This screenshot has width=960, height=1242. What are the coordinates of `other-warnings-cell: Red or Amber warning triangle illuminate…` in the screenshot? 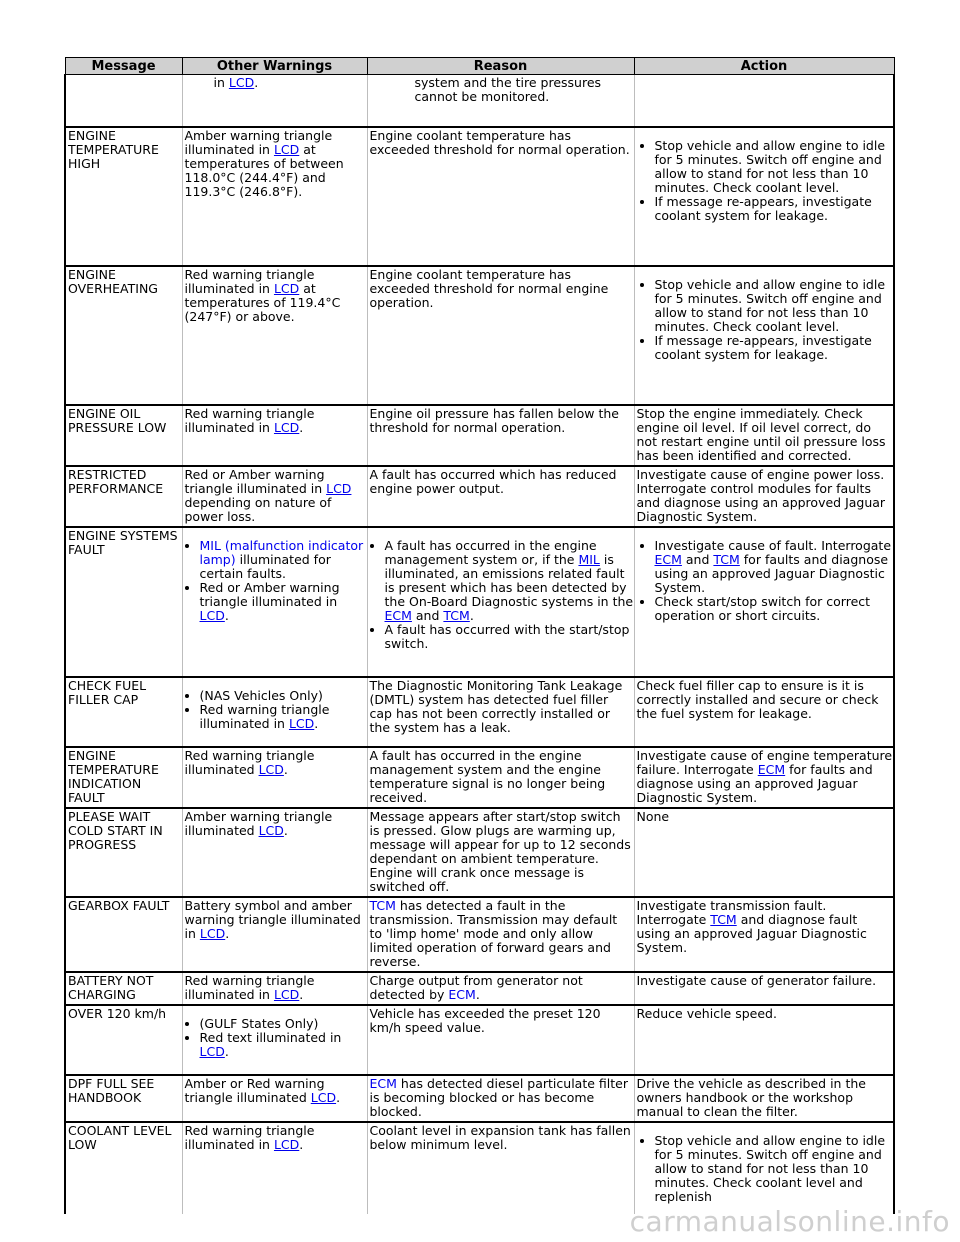 It's located at (274, 496).